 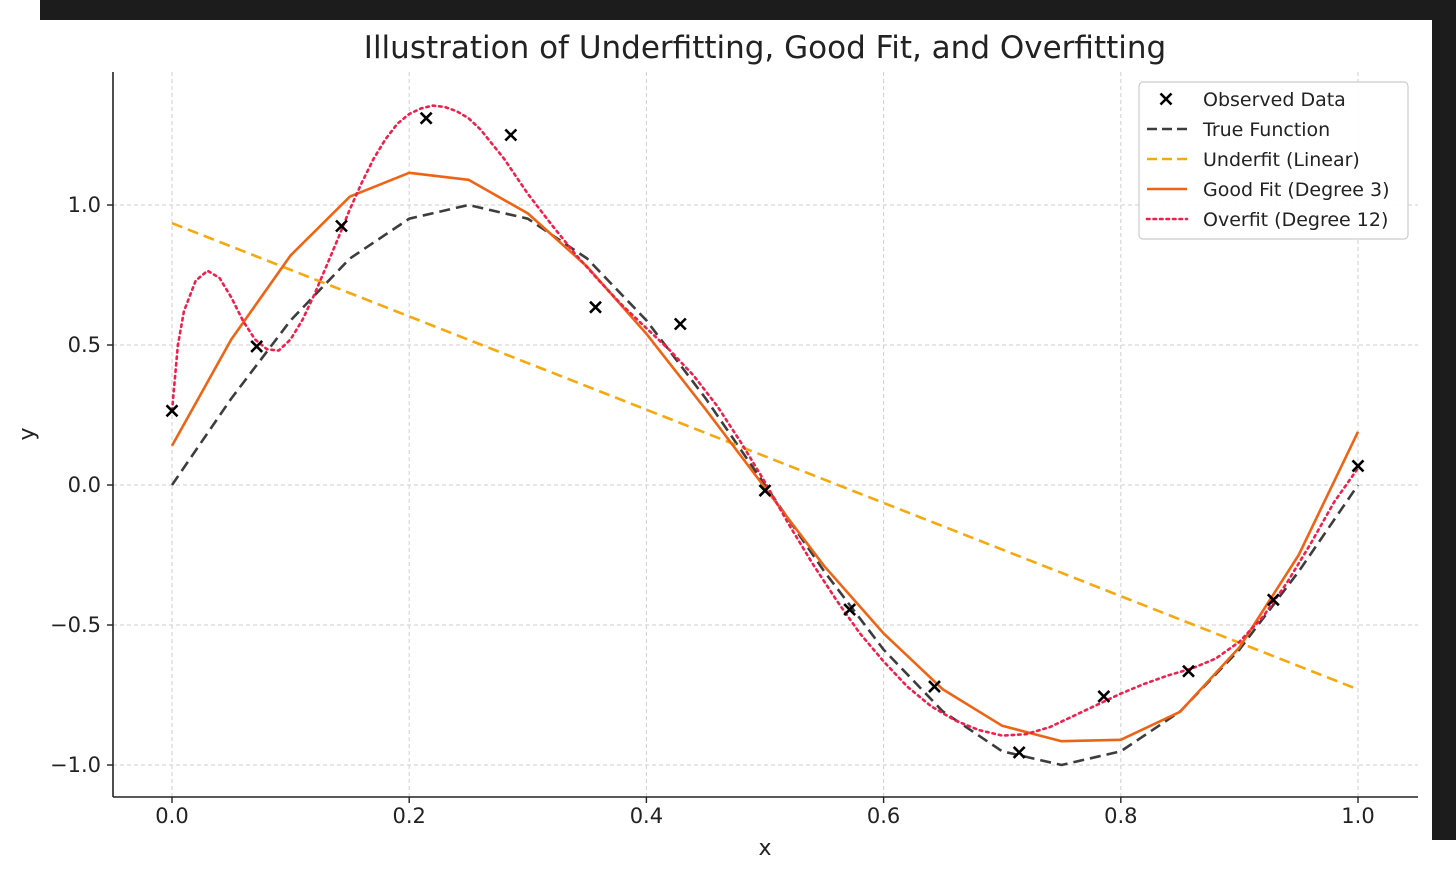 I want to click on legend-entry: Good Fit (Degree 3), so click(x=1268, y=190).